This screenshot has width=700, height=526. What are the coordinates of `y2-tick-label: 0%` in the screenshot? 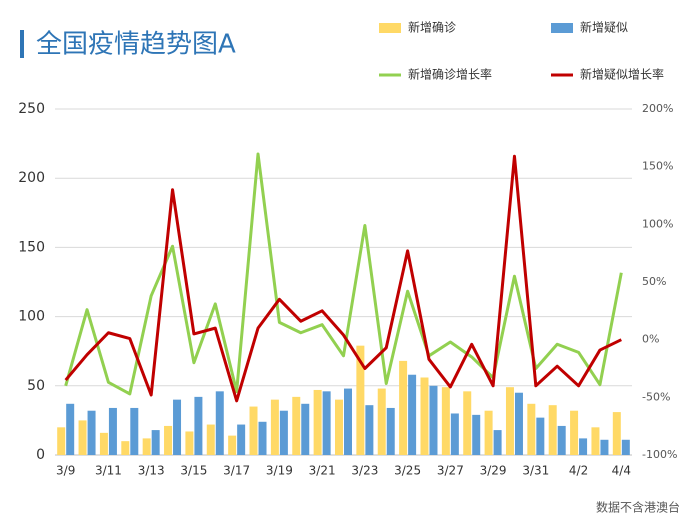 It's located at (650, 339).